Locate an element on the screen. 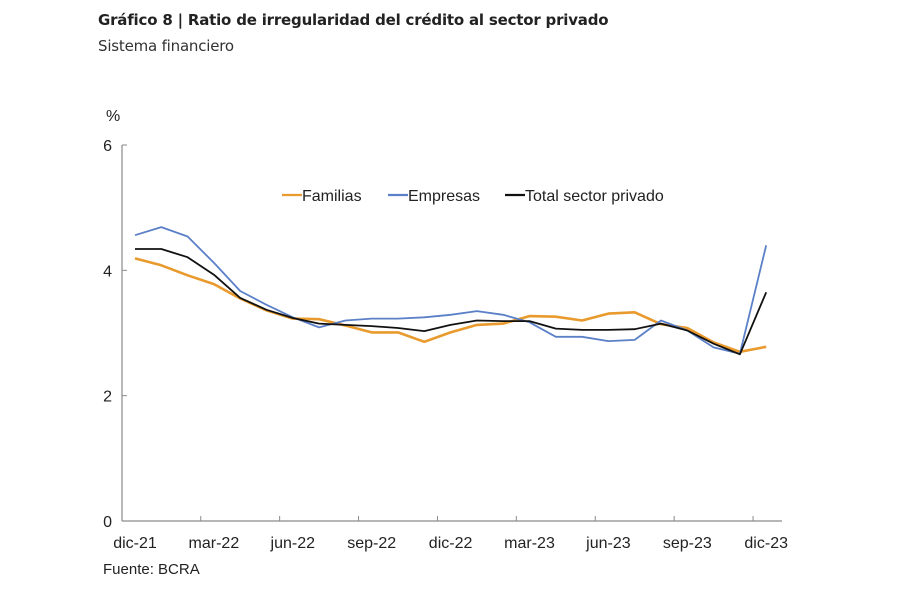 The height and width of the screenshot is (600, 906). chart-subtitle: Sistema financiero is located at coordinates (166, 46).